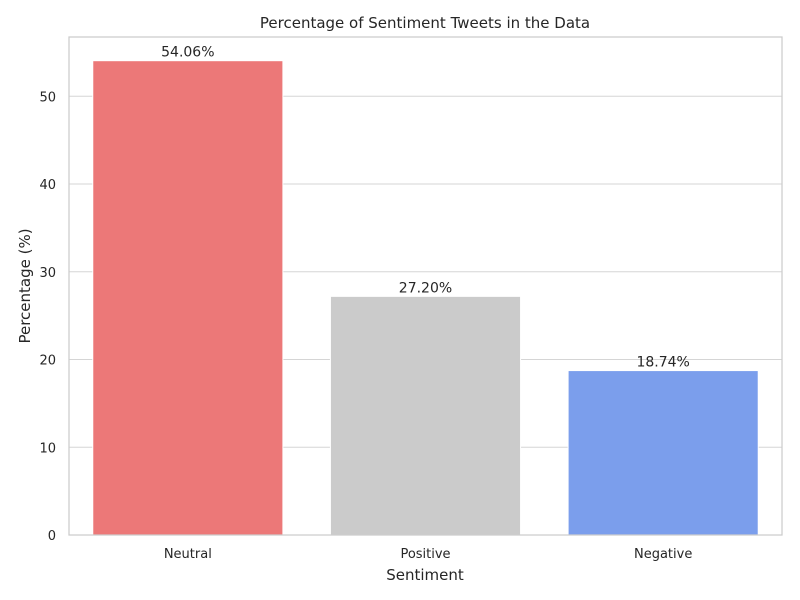  Describe the element at coordinates (663, 453) in the screenshot. I see `bar-negative` at that location.